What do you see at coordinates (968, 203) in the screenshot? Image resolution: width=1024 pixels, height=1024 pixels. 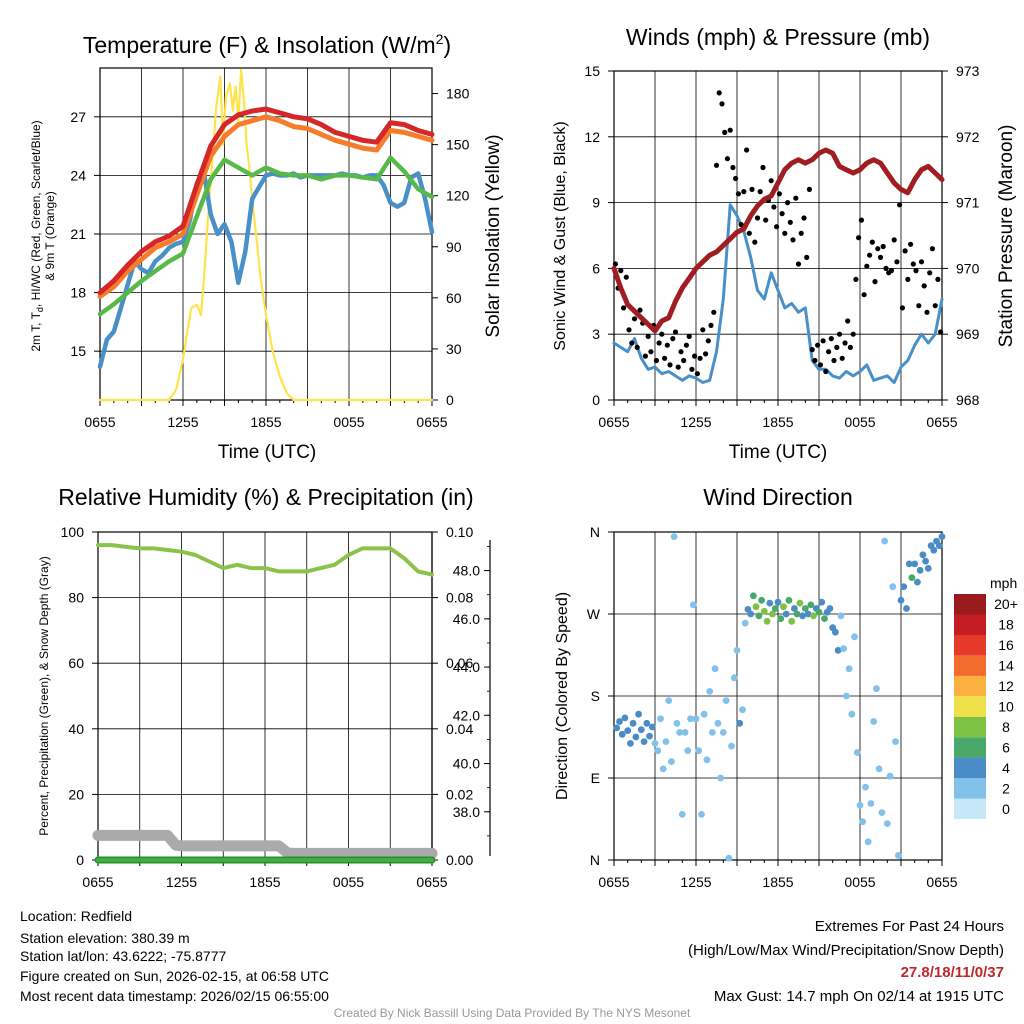 I see `winds-right-tick-label: 971` at bounding box center [968, 203].